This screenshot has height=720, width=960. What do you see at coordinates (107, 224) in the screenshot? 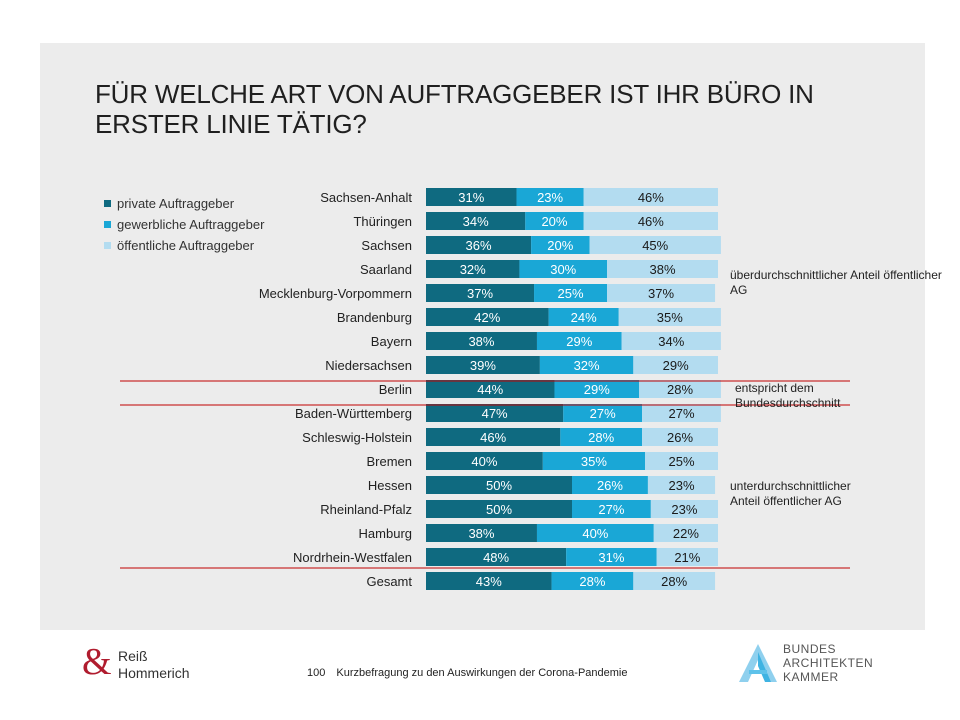
I see `legend-swatch-gewerblich` at bounding box center [107, 224].